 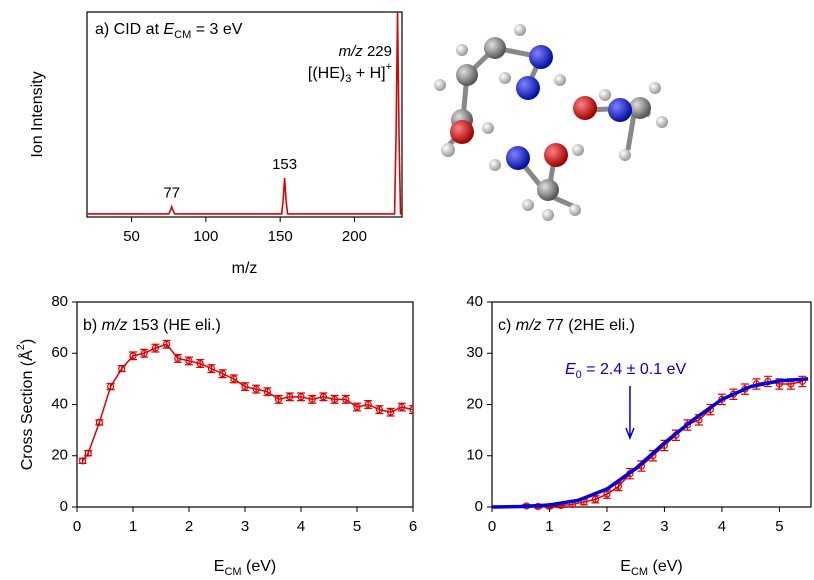 What do you see at coordinates (389, 67) in the screenshot?
I see `peak-annotation-part: +` at bounding box center [389, 67].